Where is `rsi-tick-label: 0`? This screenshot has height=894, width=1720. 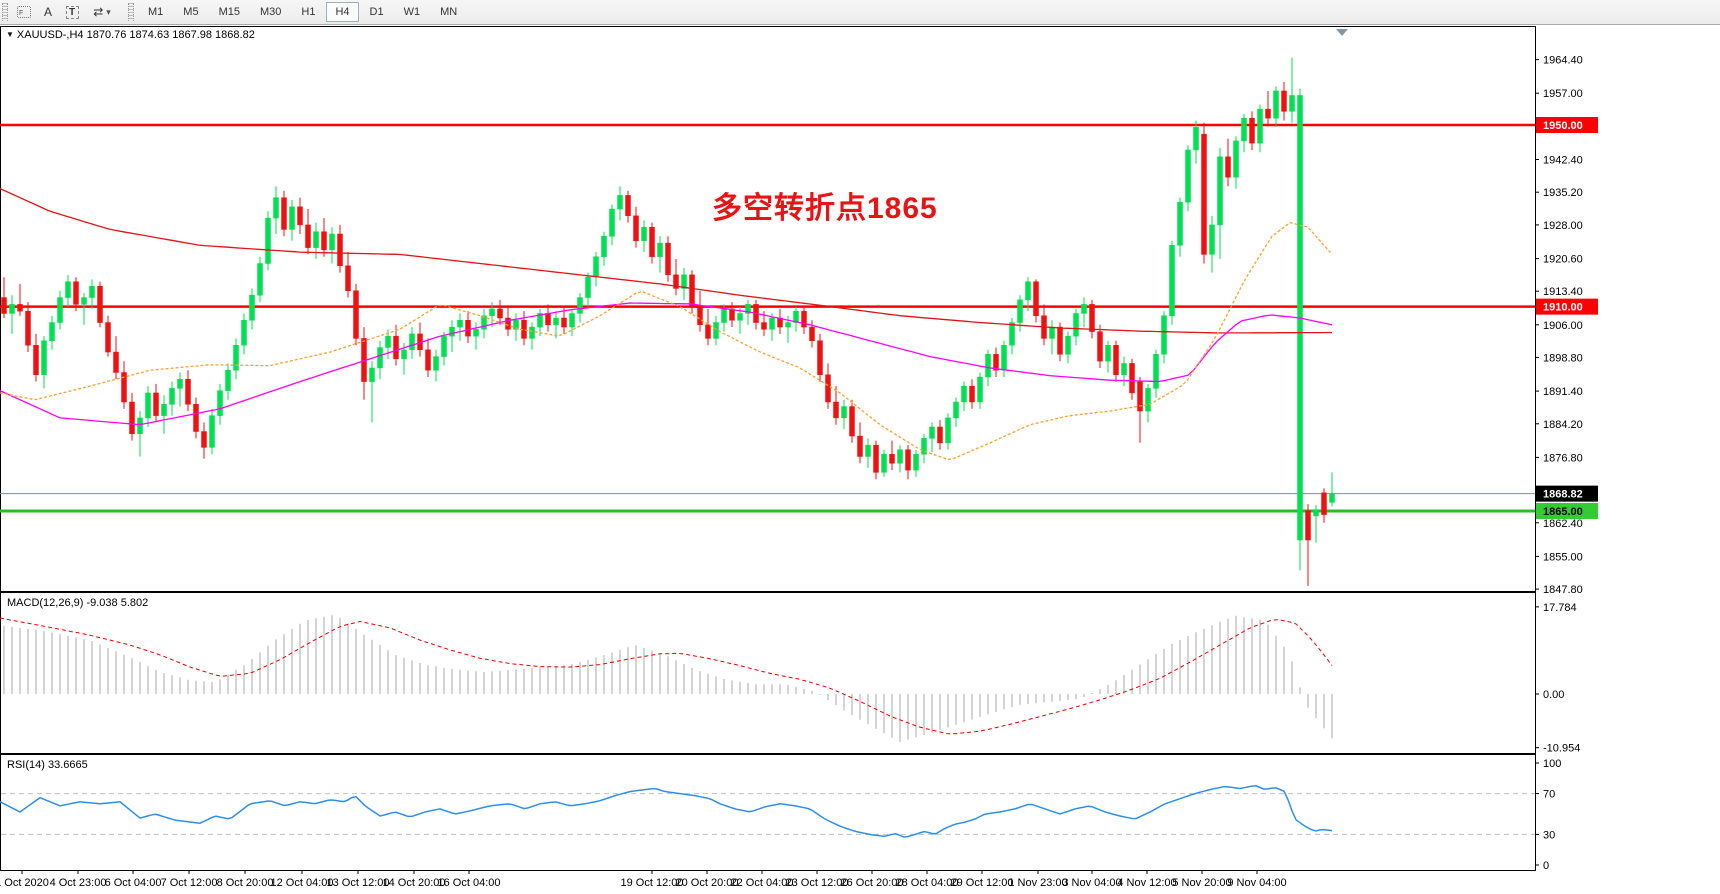
rsi-tick-label: 0 is located at coordinates (1546, 866).